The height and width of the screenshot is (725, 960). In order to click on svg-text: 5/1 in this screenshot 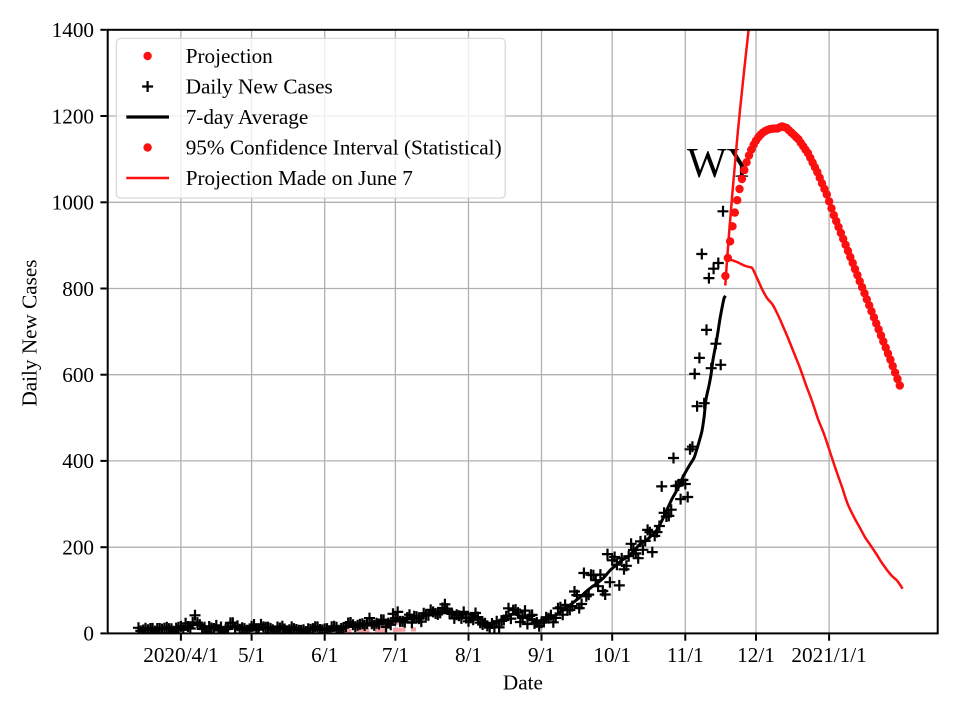, I will do `click(251, 655)`.